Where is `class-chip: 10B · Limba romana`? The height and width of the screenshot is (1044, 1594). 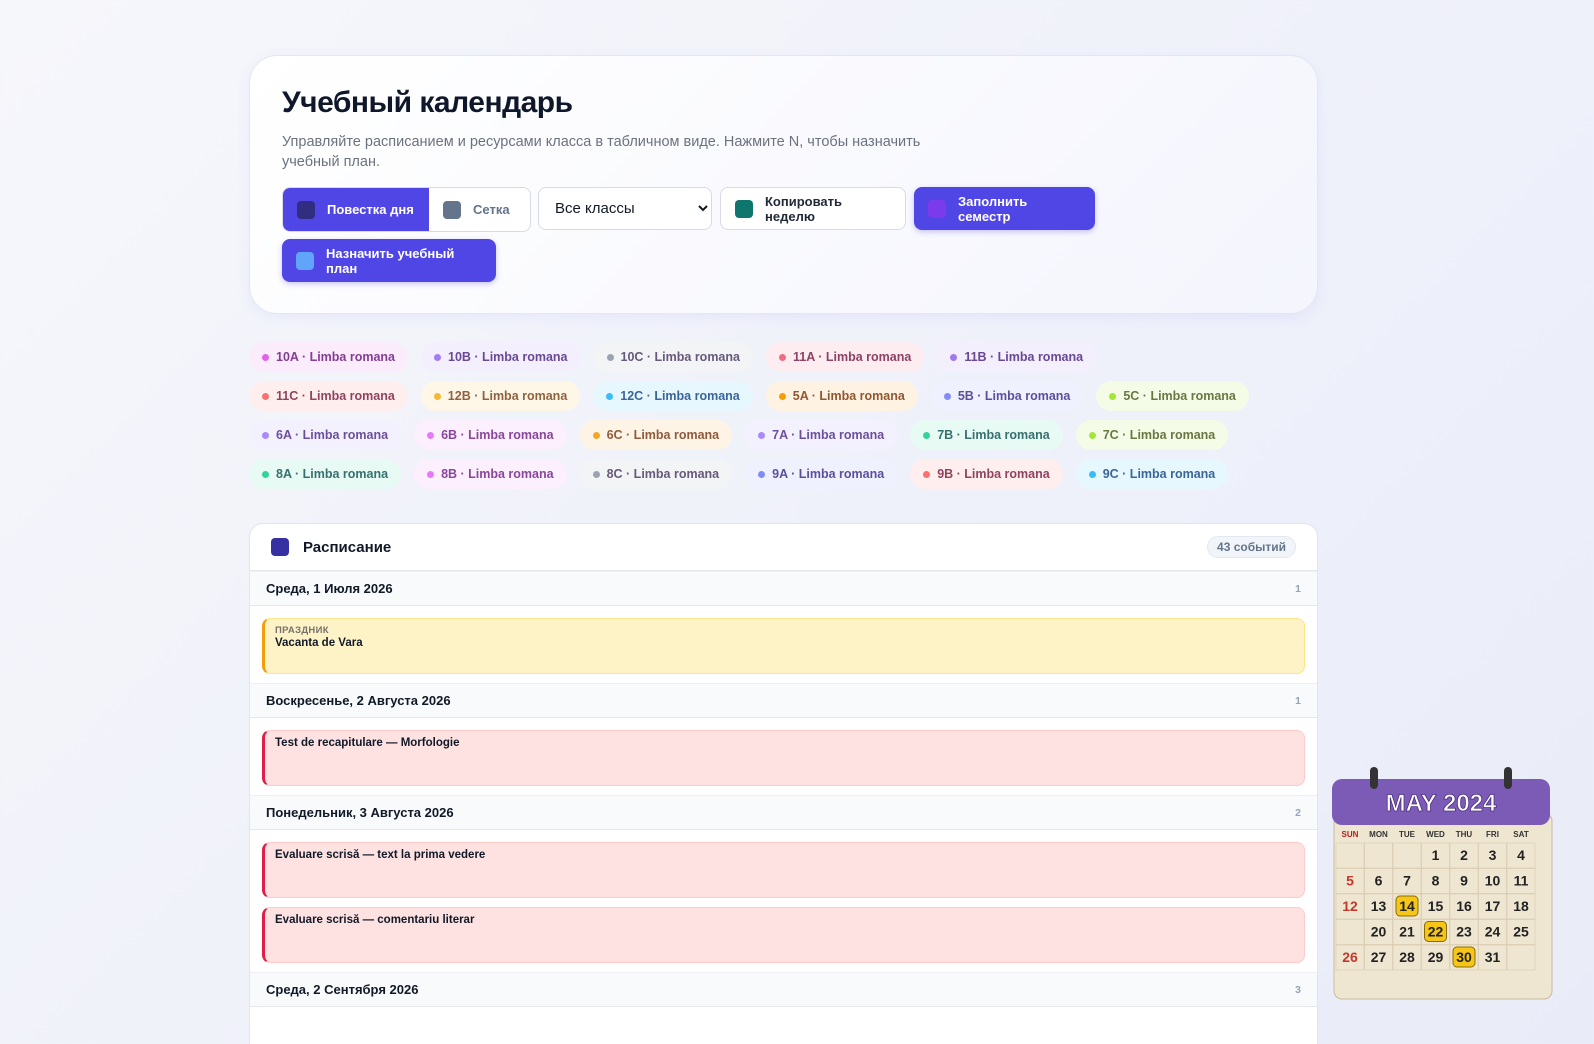 class-chip: 10B · Limba romana is located at coordinates (501, 357).